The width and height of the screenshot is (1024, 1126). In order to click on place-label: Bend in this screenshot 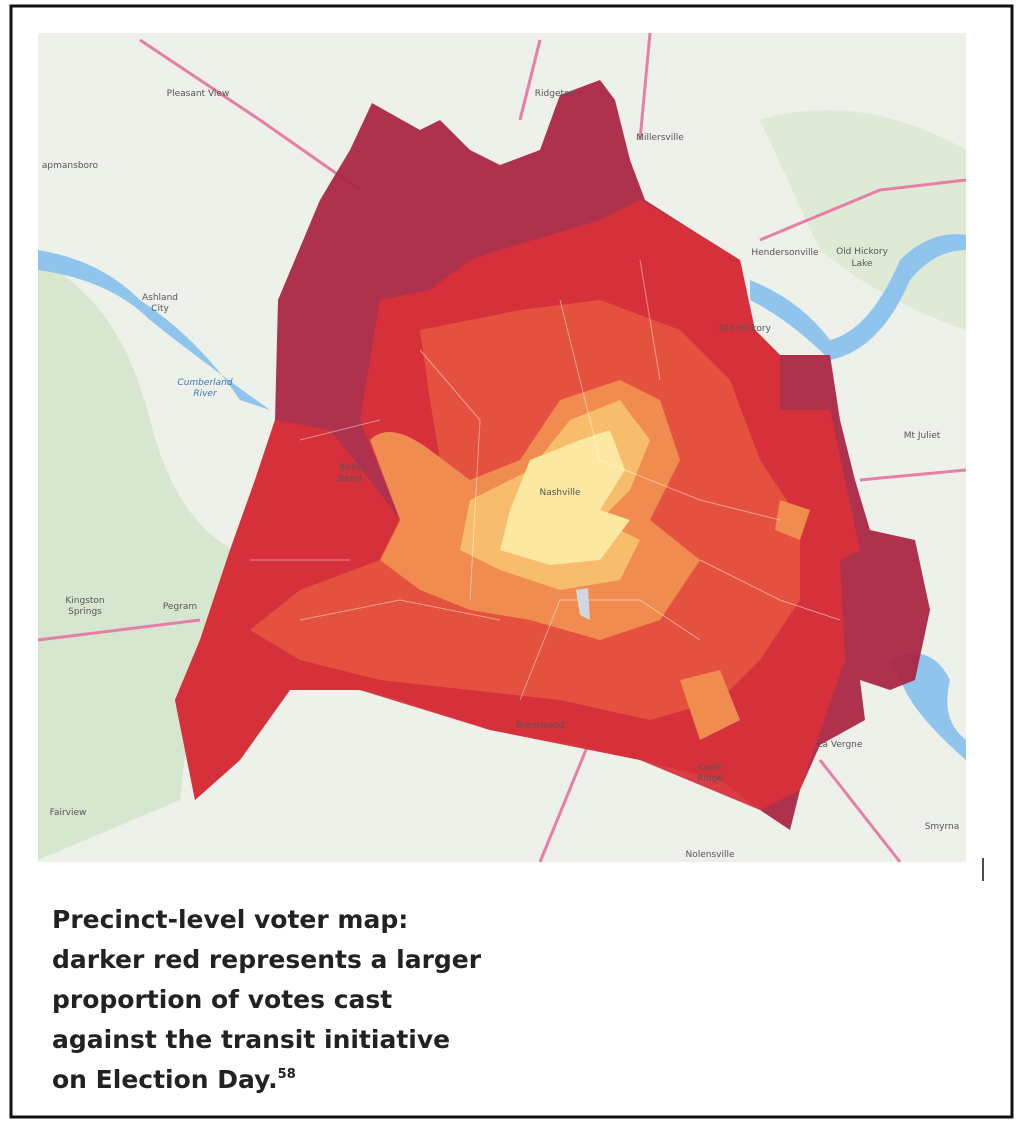, I will do `click(349, 479)`.